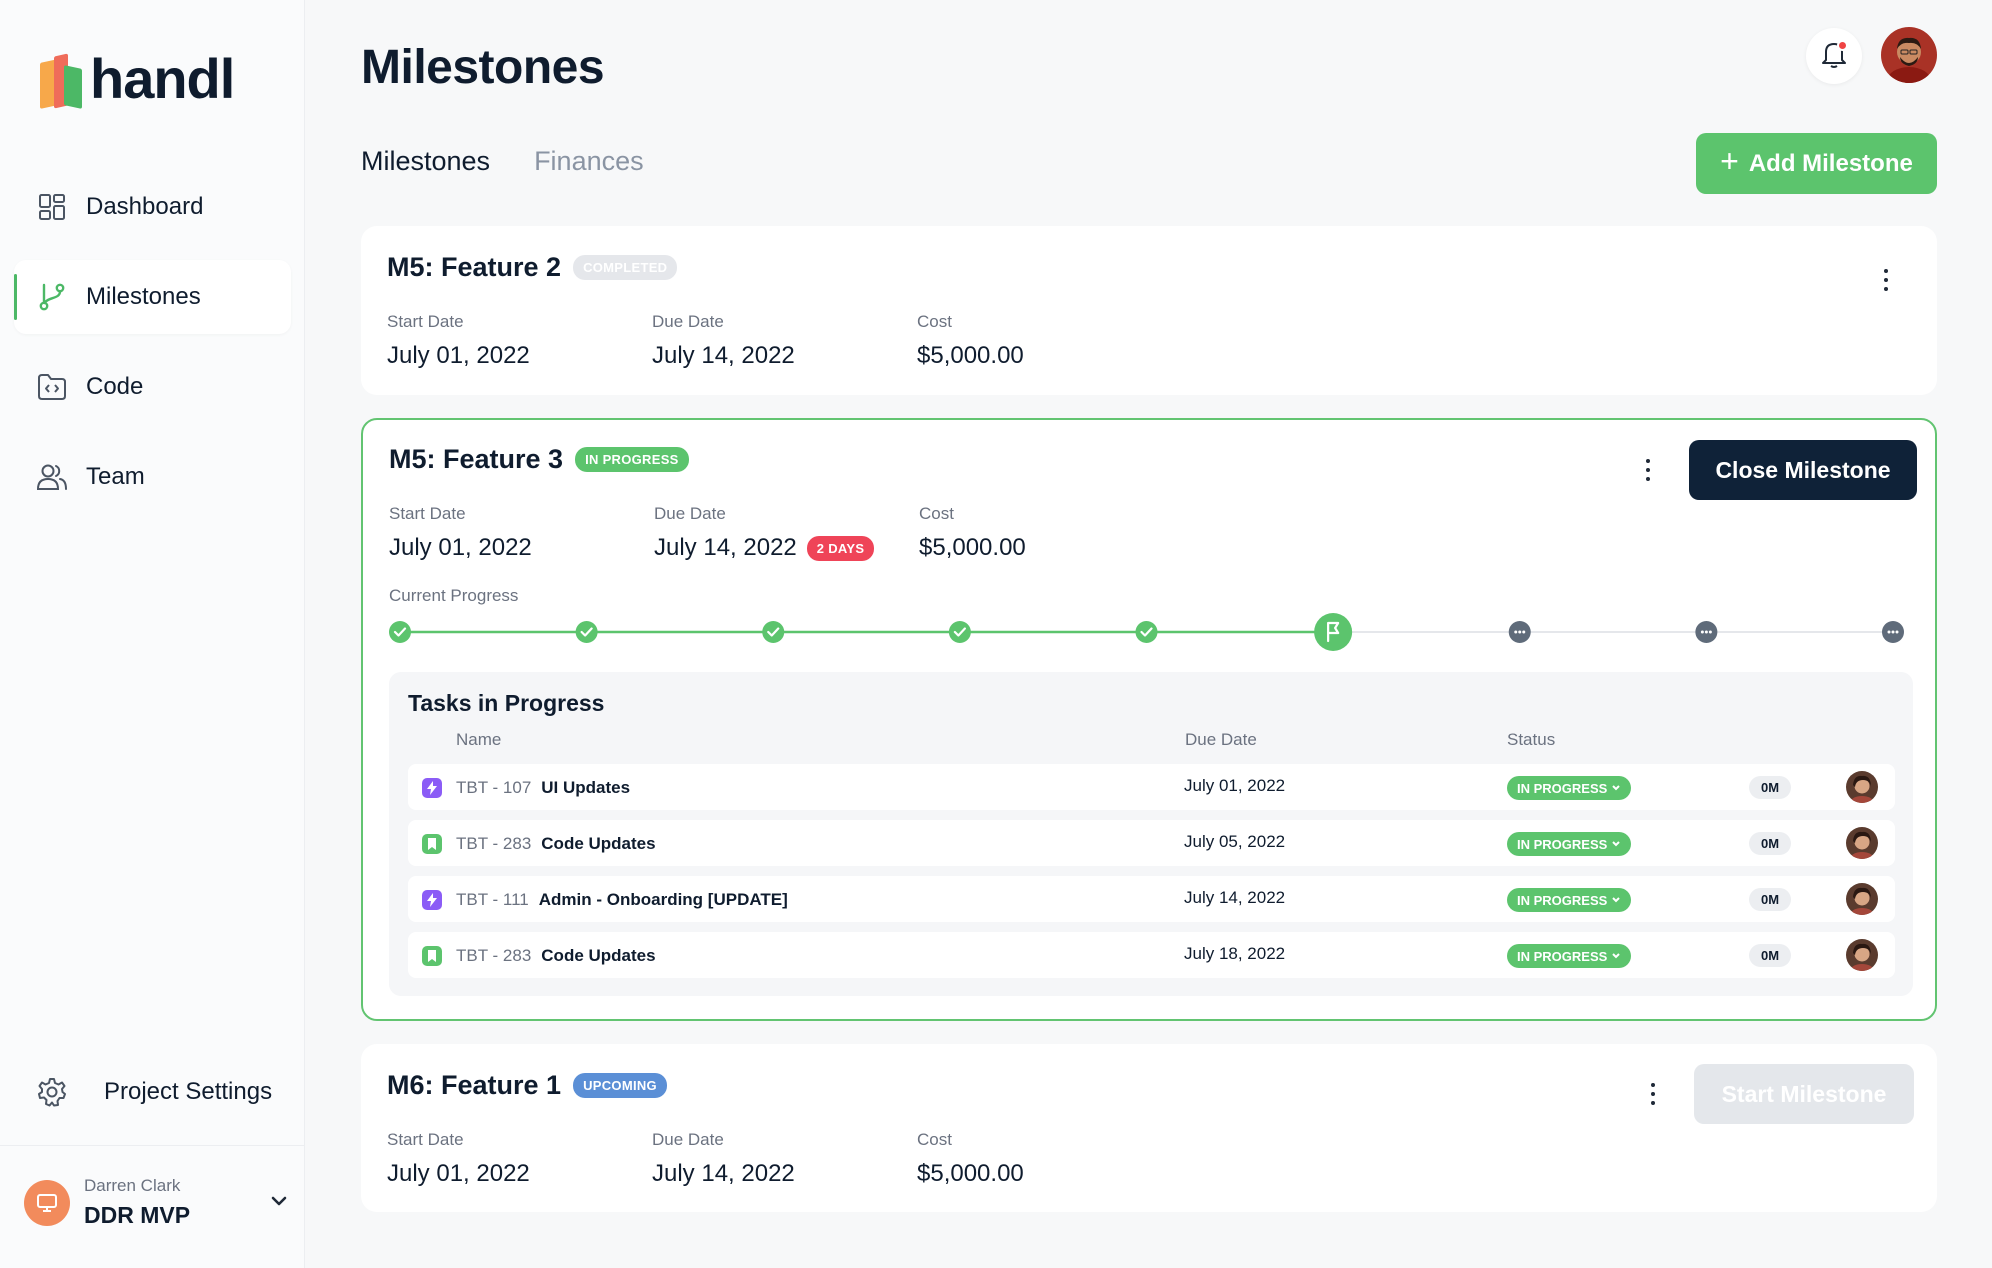 The height and width of the screenshot is (1268, 1992). I want to click on start-date-field: Start Date July 01, 2022, so click(519, 1159).